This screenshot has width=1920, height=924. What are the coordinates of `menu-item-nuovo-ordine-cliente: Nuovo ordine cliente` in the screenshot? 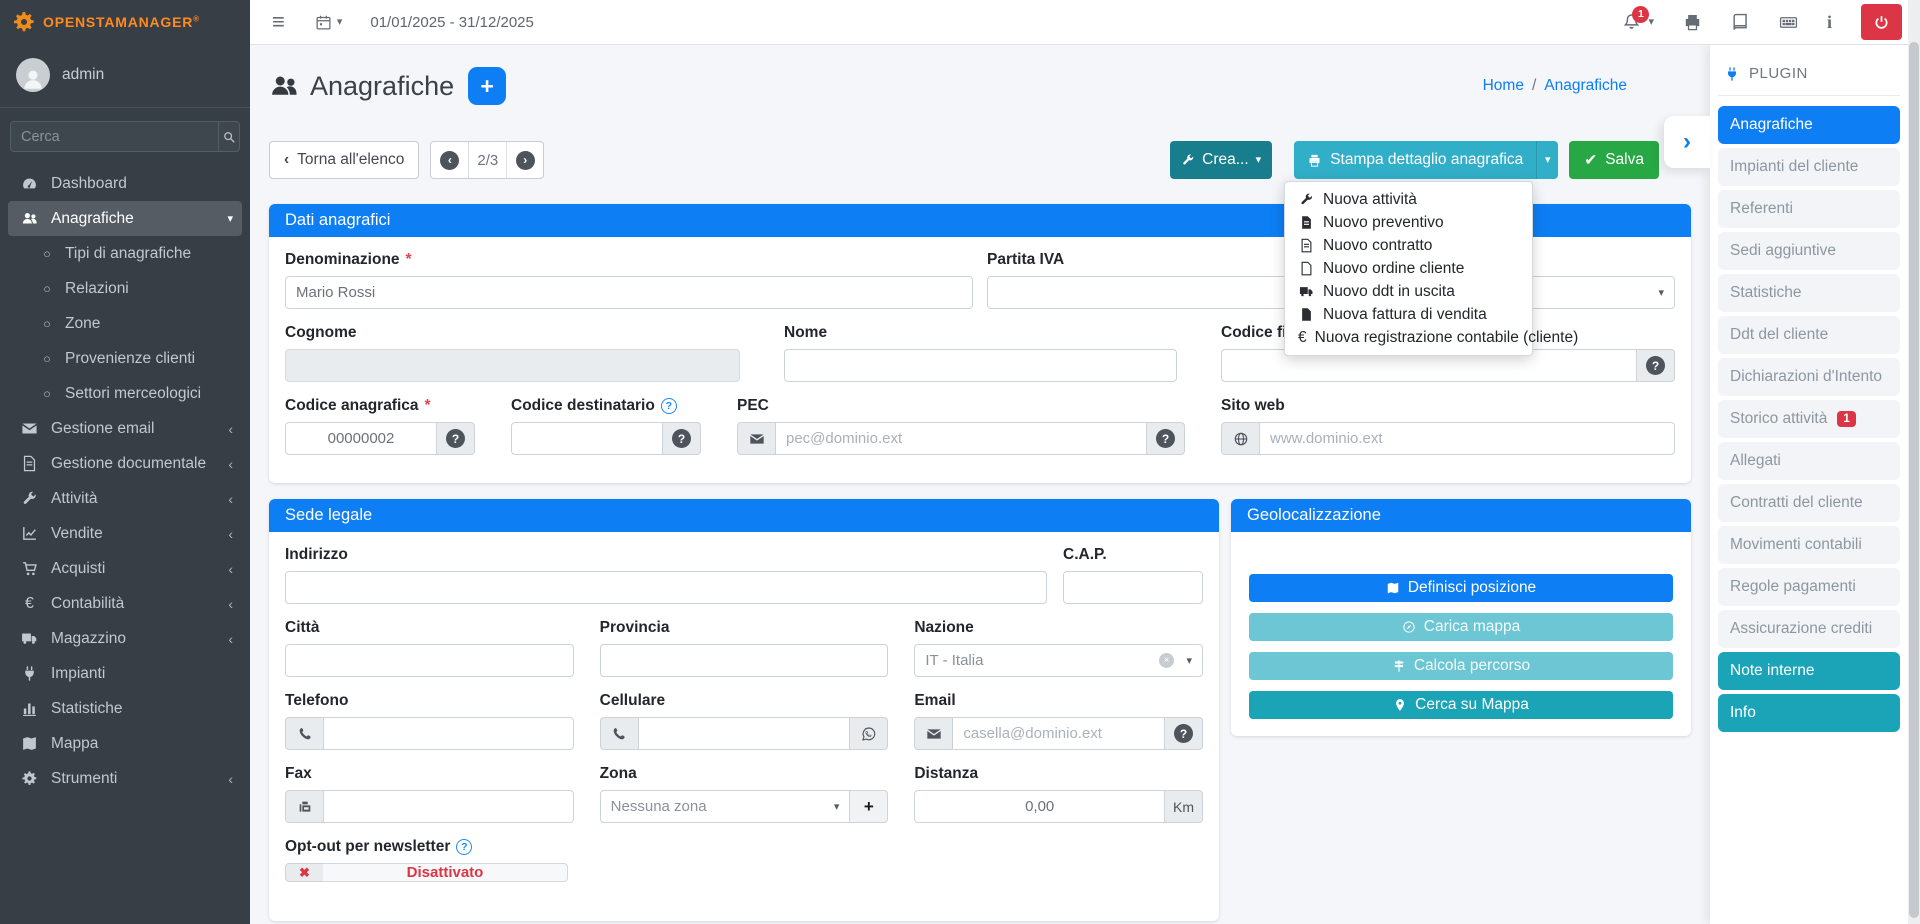 It's located at (1408, 268).